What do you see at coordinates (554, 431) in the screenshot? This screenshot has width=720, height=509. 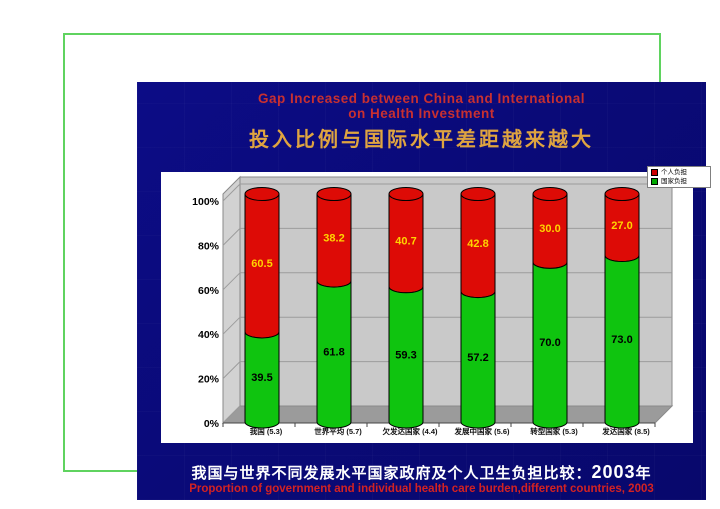 I see `x-category-label: 转型国家 (5.3)` at bounding box center [554, 431].